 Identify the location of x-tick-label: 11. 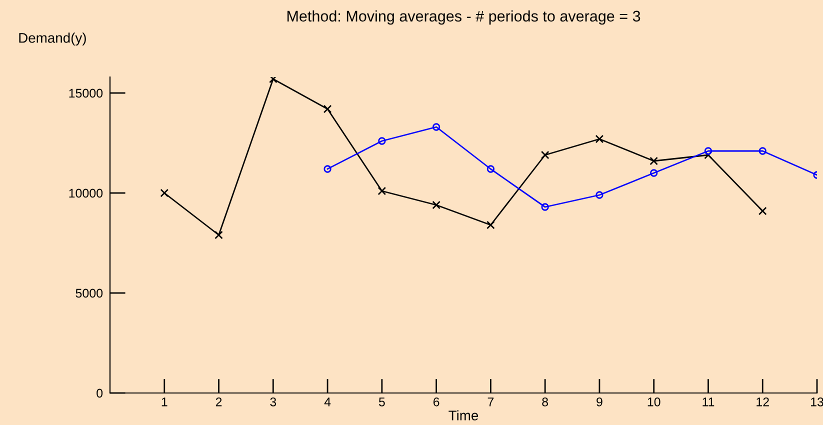
(708, 402).